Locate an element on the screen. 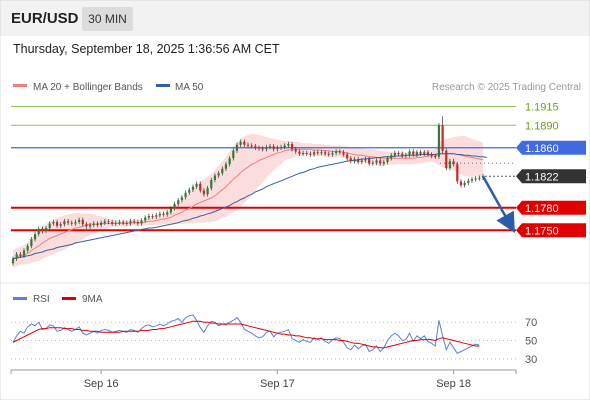  x-tick-label: Sep 17 is located at coordinates (277, 384).